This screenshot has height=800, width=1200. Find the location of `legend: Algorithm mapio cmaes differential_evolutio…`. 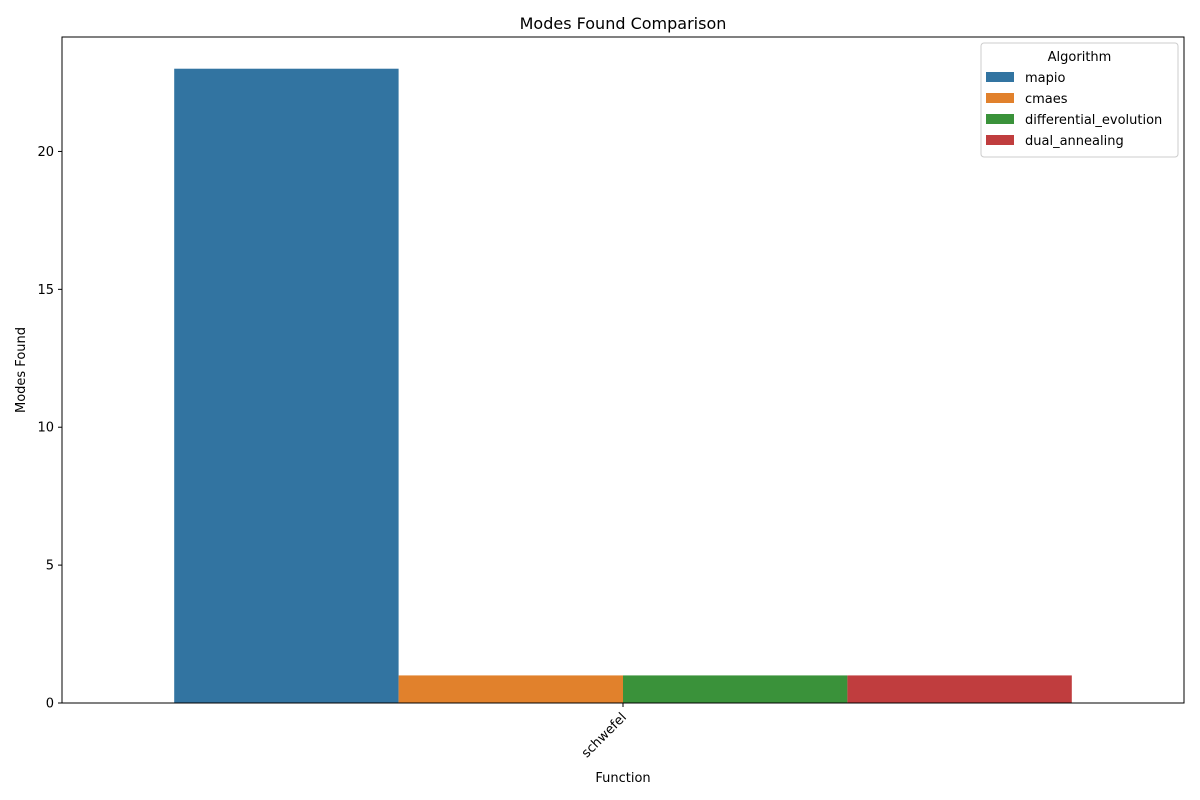

legend: Algorithm mapio cmaes differential_evolutio… is located at coordinates (1079, 100).